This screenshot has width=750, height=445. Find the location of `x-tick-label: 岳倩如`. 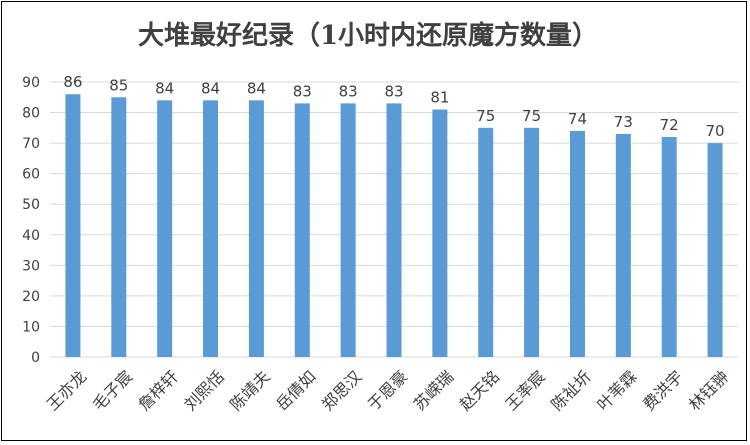

x-tick-label: 岳倩如 is located at coordinates (295, 390).